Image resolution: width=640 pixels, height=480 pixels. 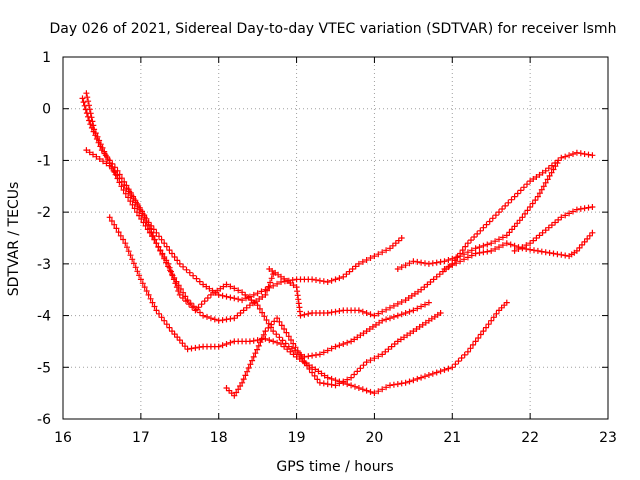 I want to click on x-tick-label: 16, so click(x=63, y=438).